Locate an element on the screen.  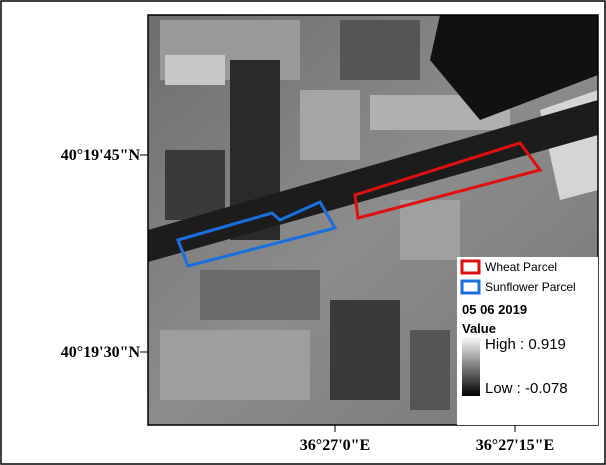
sunflower-parcel is located at coordinates (257, 234).